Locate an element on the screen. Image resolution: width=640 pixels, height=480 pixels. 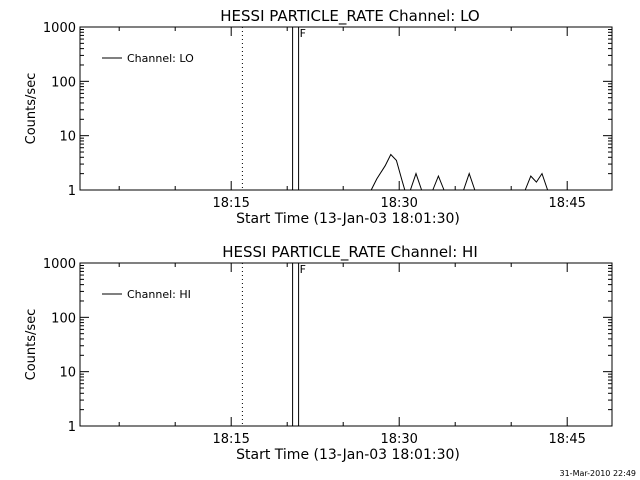
chart-title: HESSI PARTICLE_RATE Channel: HI is located at coordinates (350, 252).